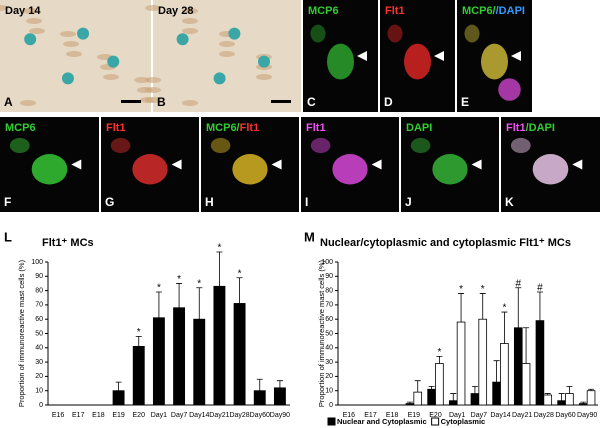  I want to click on y-tick-label: 30, so click(329, 362).